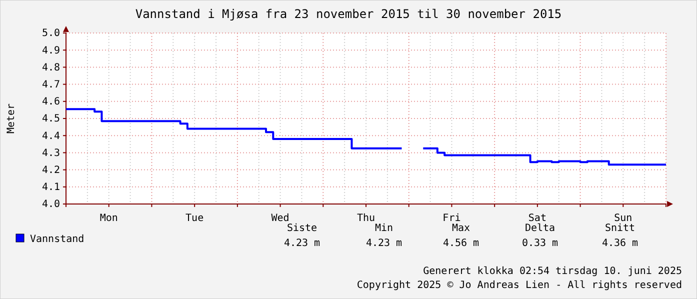  What do you see at coordinates (366, 218) in the screenshot?
I see `x-tick-label: Thu` at bounding box center [366, 218].